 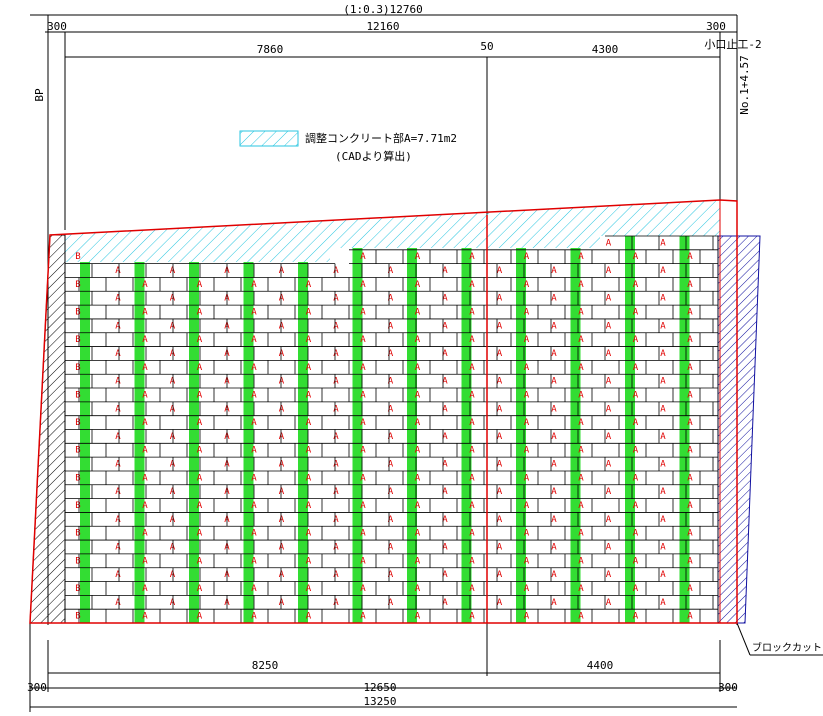 I want to click on dim-gap: 50, so click(x=486, y=46).